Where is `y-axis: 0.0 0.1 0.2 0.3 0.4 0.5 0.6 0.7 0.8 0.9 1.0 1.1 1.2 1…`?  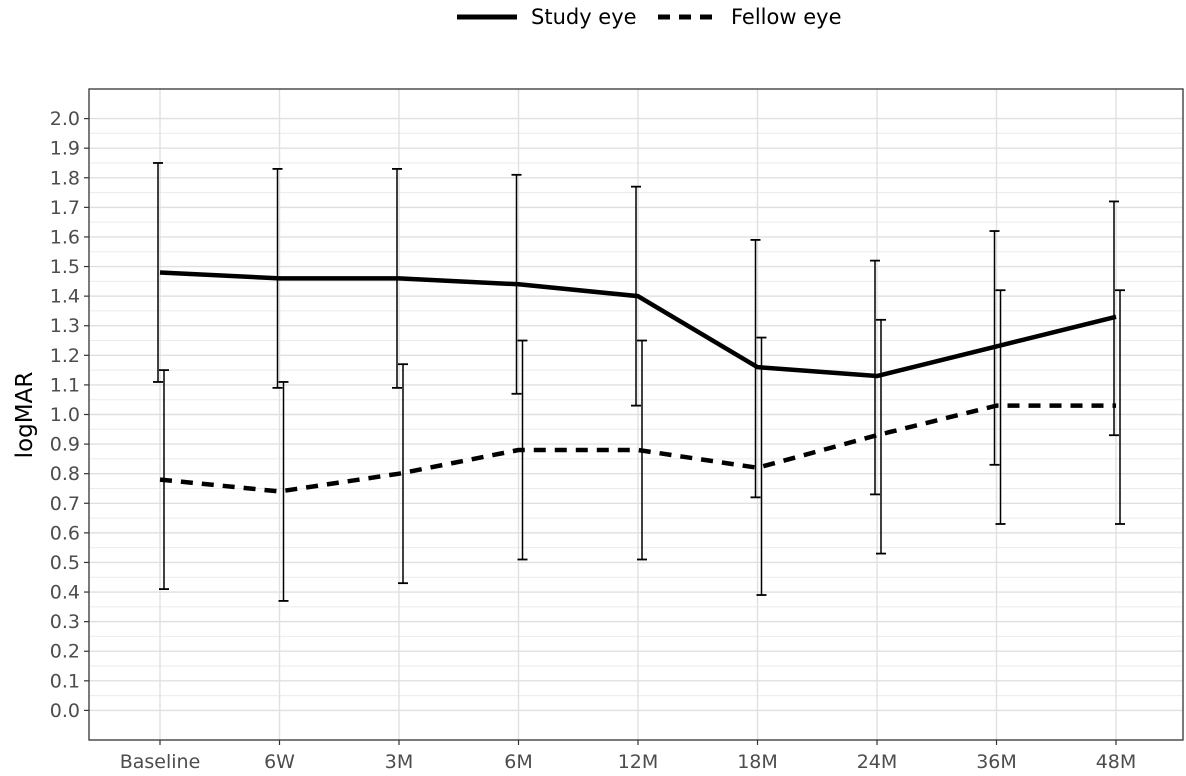
y-axis: 0.0 0.1 0.2 0.3 0.4 0.5 0.6 0.7 0.8 0.9 1.0 1.1 1.2 1… is located at coordinates (69, 415).